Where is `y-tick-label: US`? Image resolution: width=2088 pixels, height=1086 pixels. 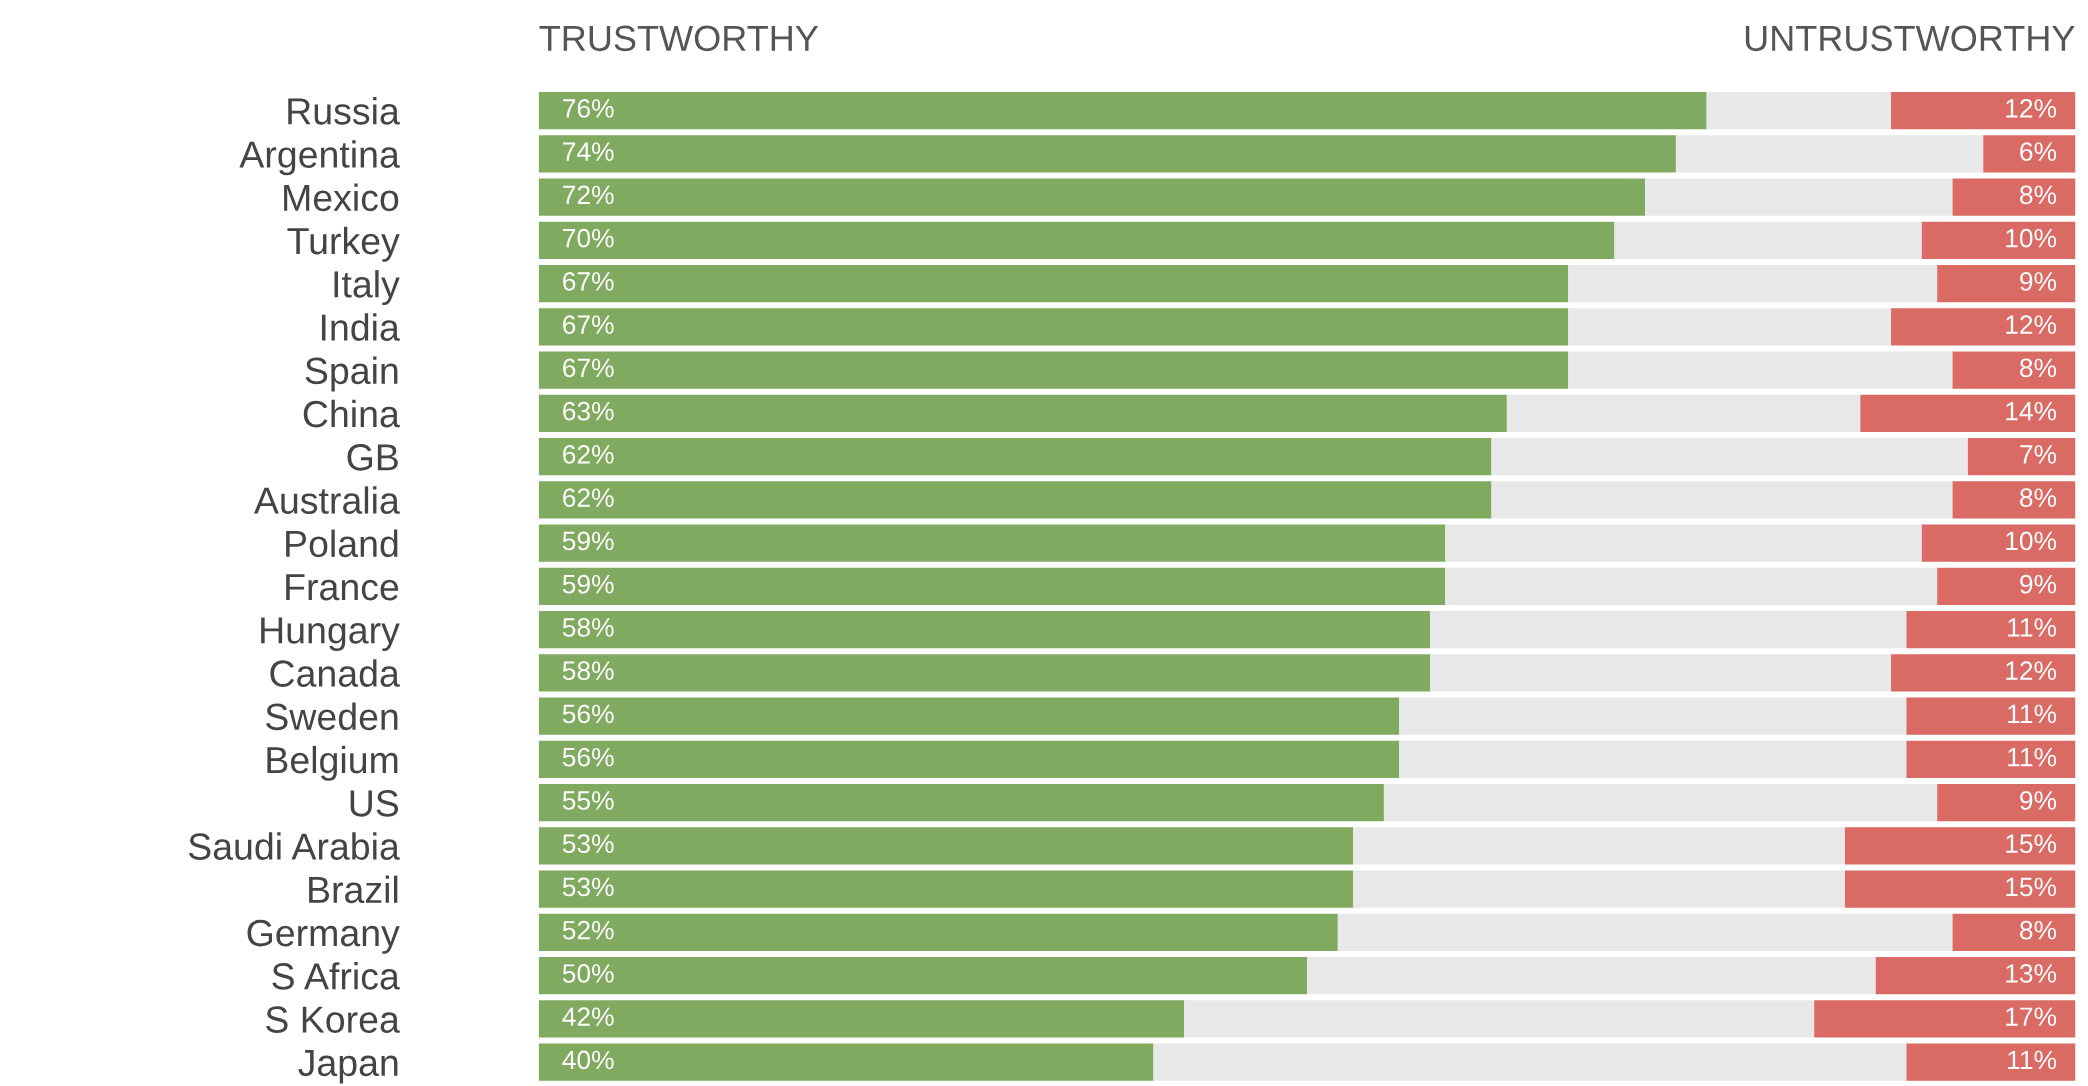 y-tick-label: US is located at coordinates (374, 803).